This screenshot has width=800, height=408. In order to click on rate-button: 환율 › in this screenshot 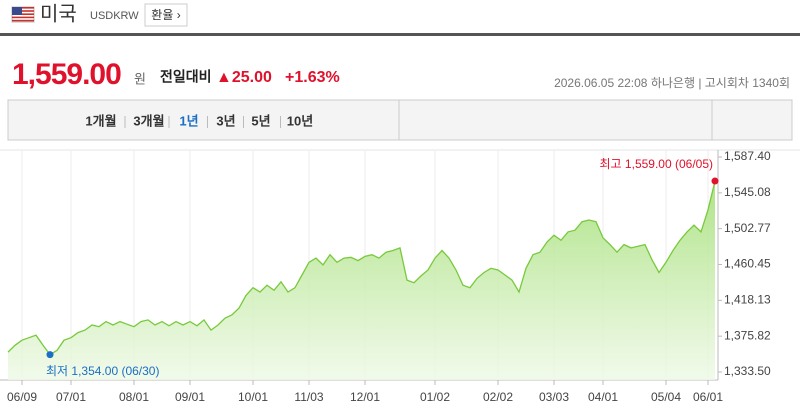, I will do `click(165, 15)`.